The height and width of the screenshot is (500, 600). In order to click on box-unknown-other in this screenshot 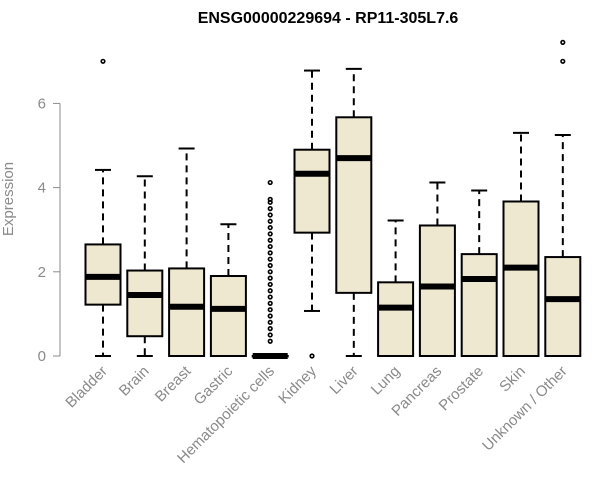, I will do `click(563, 198)`.